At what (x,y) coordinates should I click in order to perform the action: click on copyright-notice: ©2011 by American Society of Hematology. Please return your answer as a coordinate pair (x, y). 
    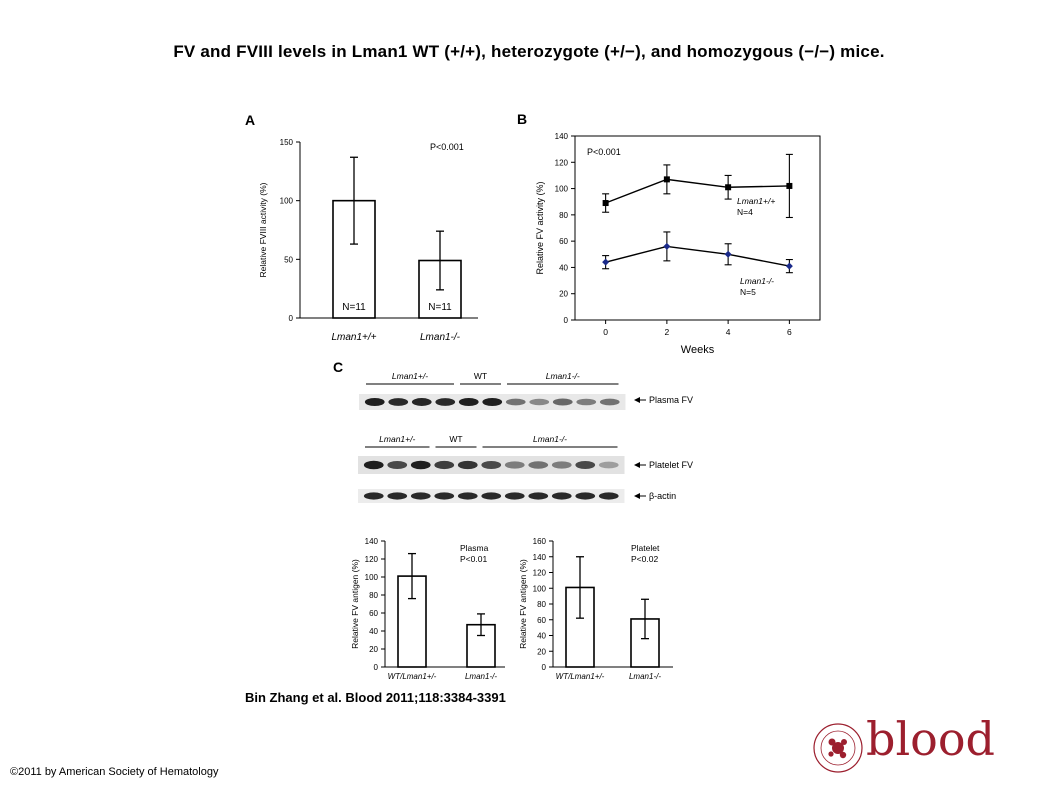
    Looking at the image, I should click on (114, 772).